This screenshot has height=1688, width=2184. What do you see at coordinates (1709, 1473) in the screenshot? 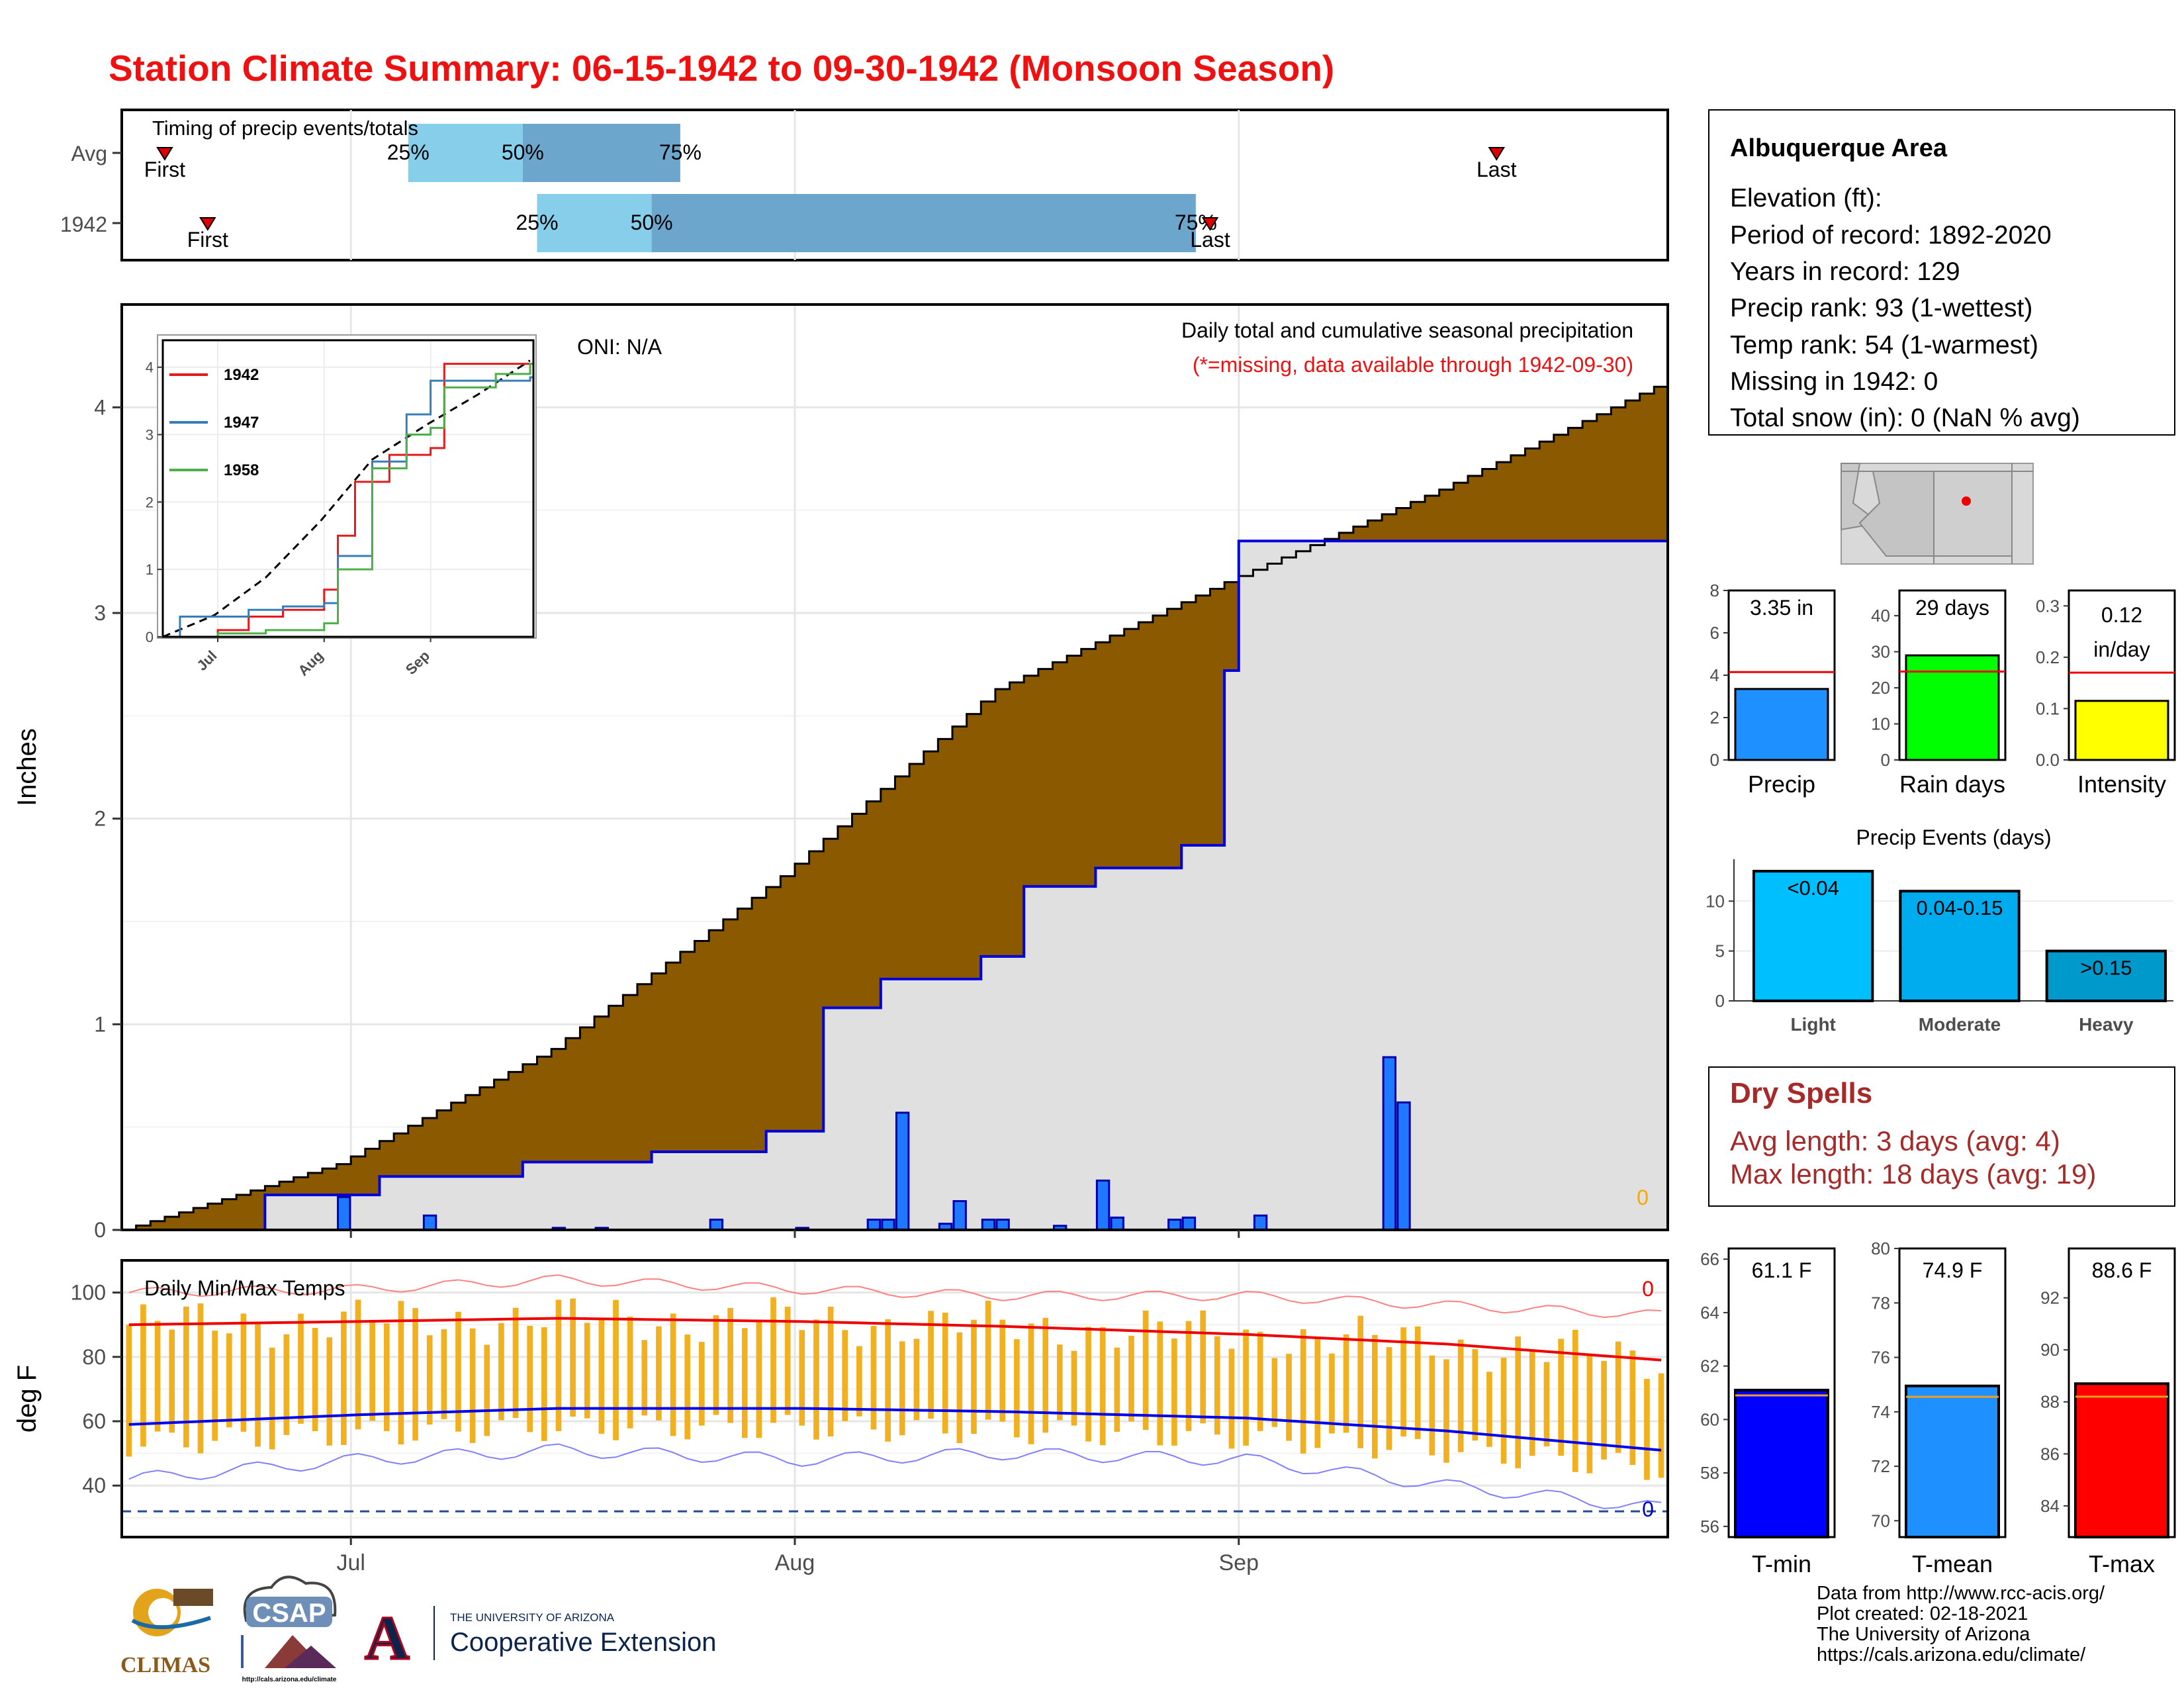
I see `temp-summary-y-tick-label: 58` at bounding box center [1709, 1473].